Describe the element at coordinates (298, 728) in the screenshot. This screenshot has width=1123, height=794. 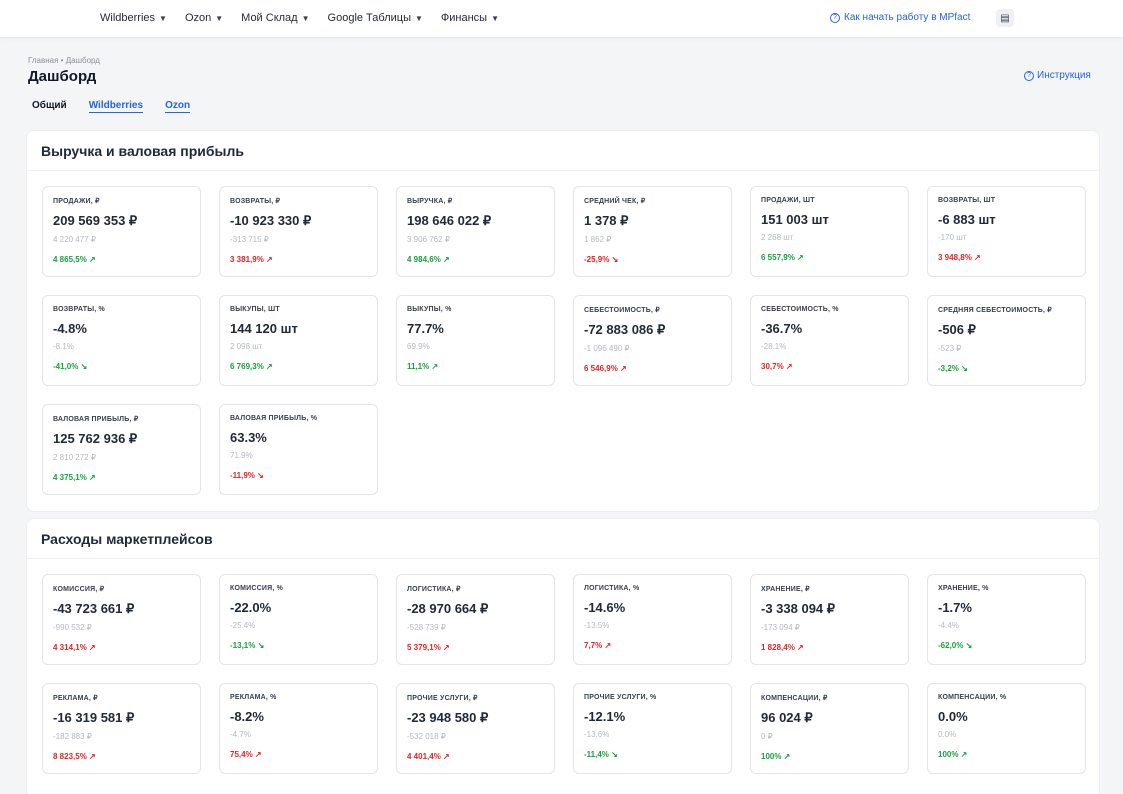
I see `metric-card: РЕКЛАМА, % -8.2% -4.7% 75,4% ↗` at that location.